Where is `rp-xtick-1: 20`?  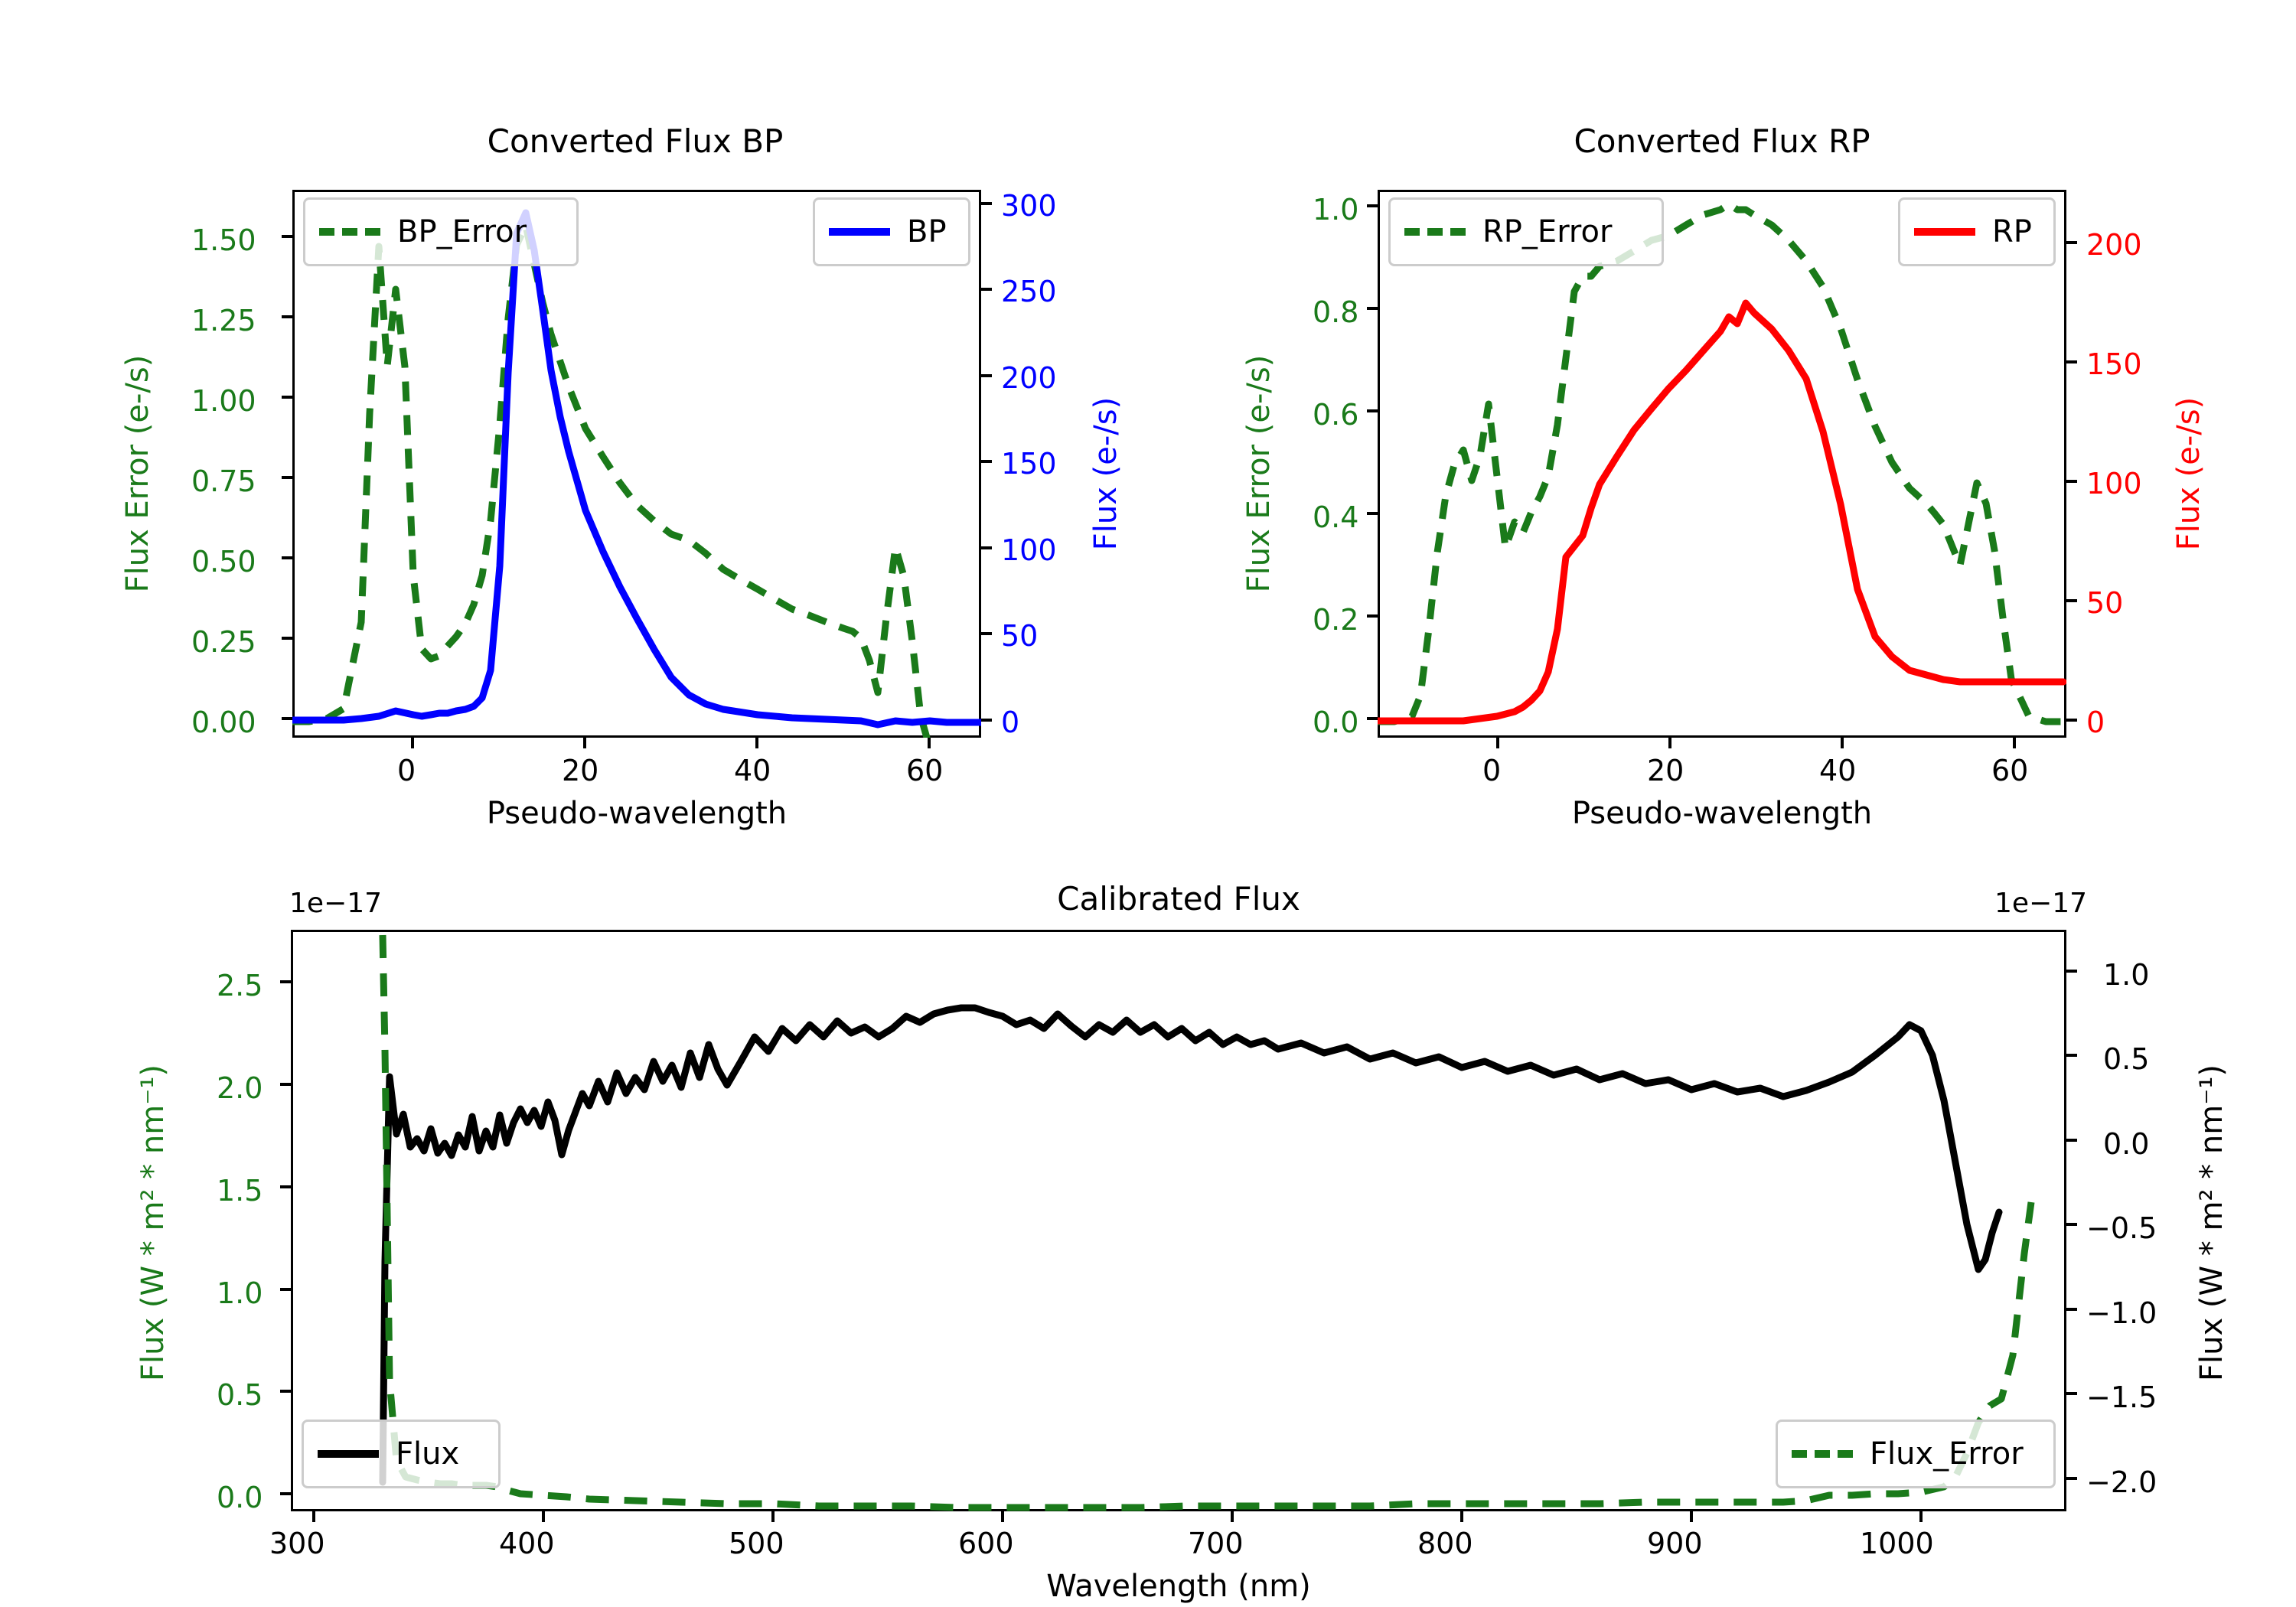
rp-xtick-1: 20 is located at coordinates (1665, 770).